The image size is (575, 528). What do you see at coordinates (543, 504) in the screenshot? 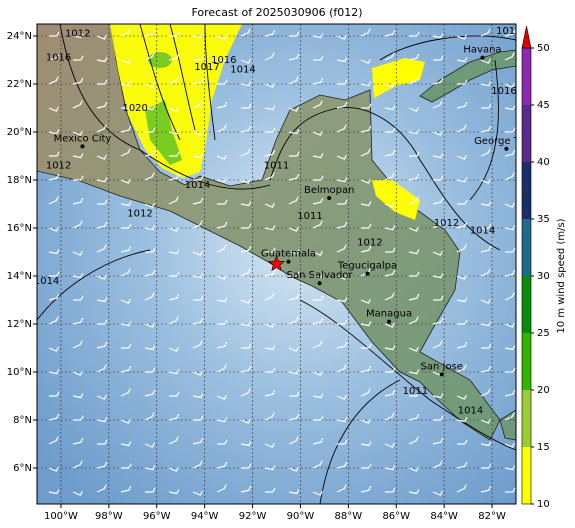
I see `colorbar-tick-label: 10` at bounding box center [543, 504].